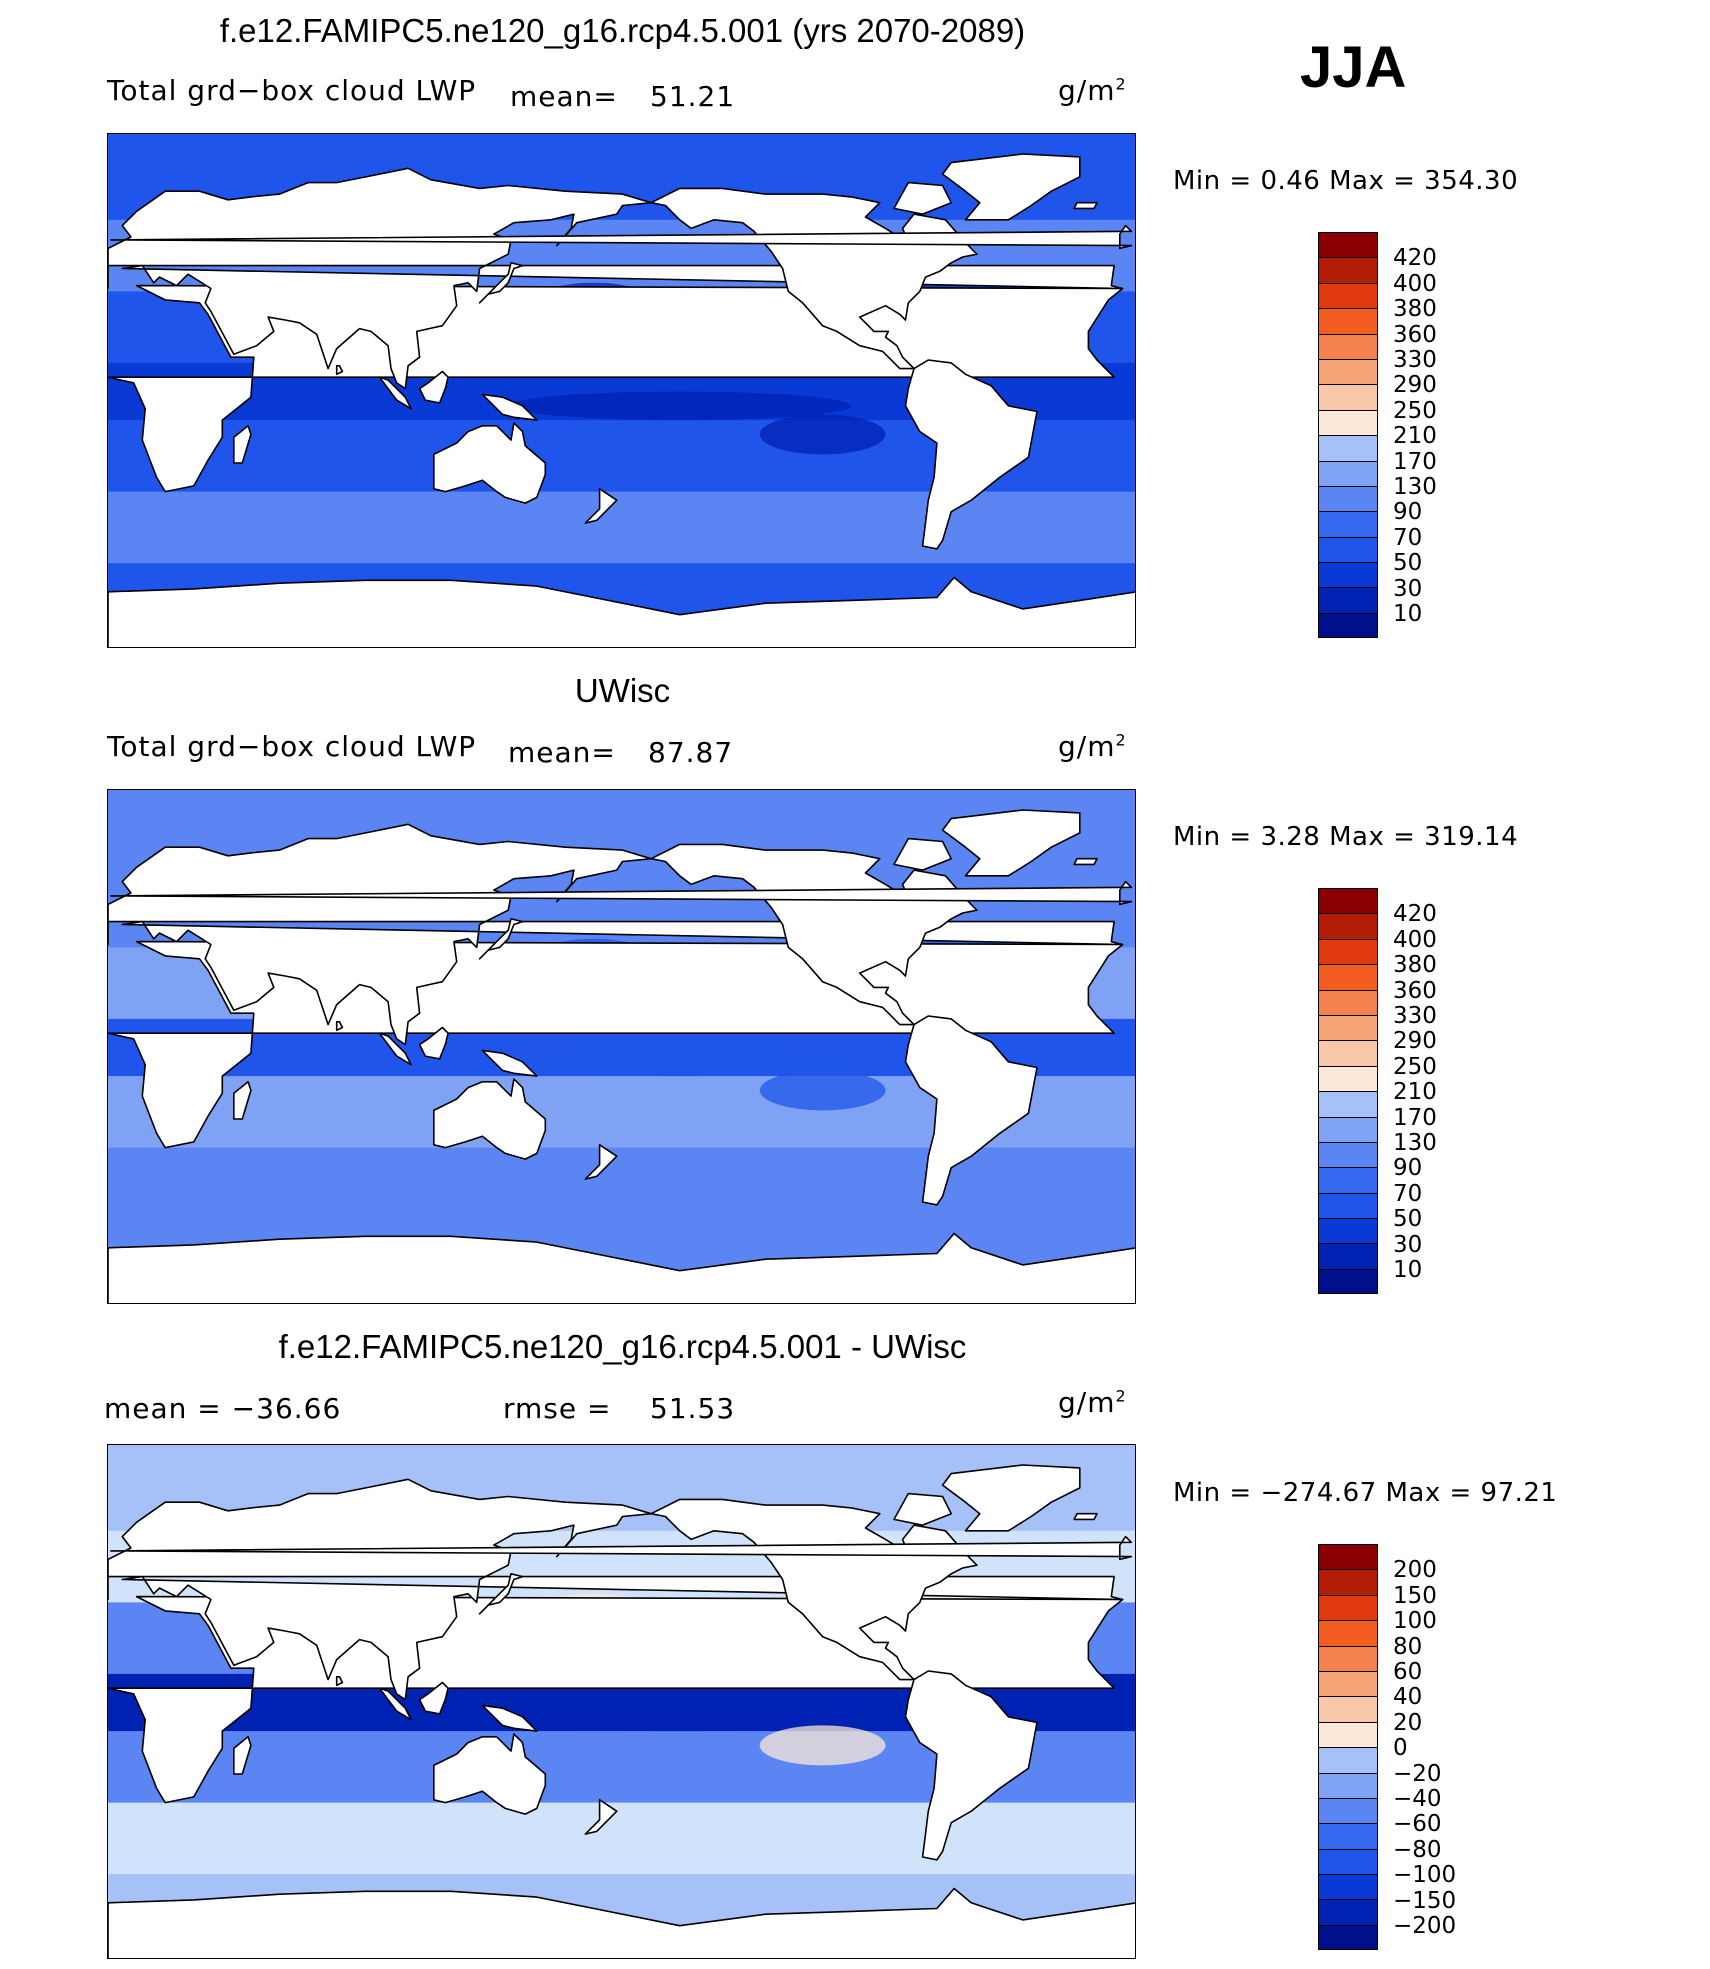 This screenshot has height=1969, width=1710. I want to click on panel1-mean-value: 51.21, so click(693, 96).